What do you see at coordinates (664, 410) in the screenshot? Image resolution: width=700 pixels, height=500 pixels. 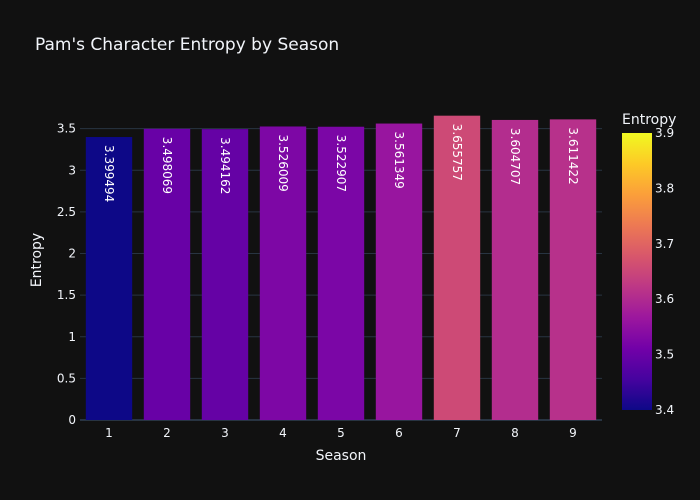 I see `colorbar-tick-label: 3.4` at bounding box center [664, 410].